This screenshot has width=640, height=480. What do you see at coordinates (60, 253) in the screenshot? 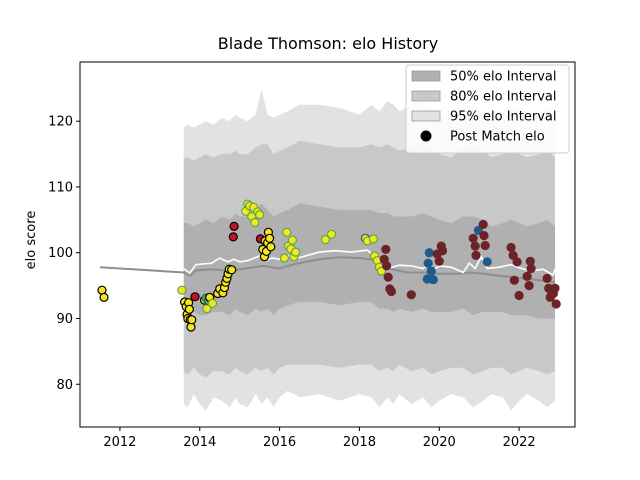
I see `y-tick-label-100: 100` at bounding box center [60, 253].